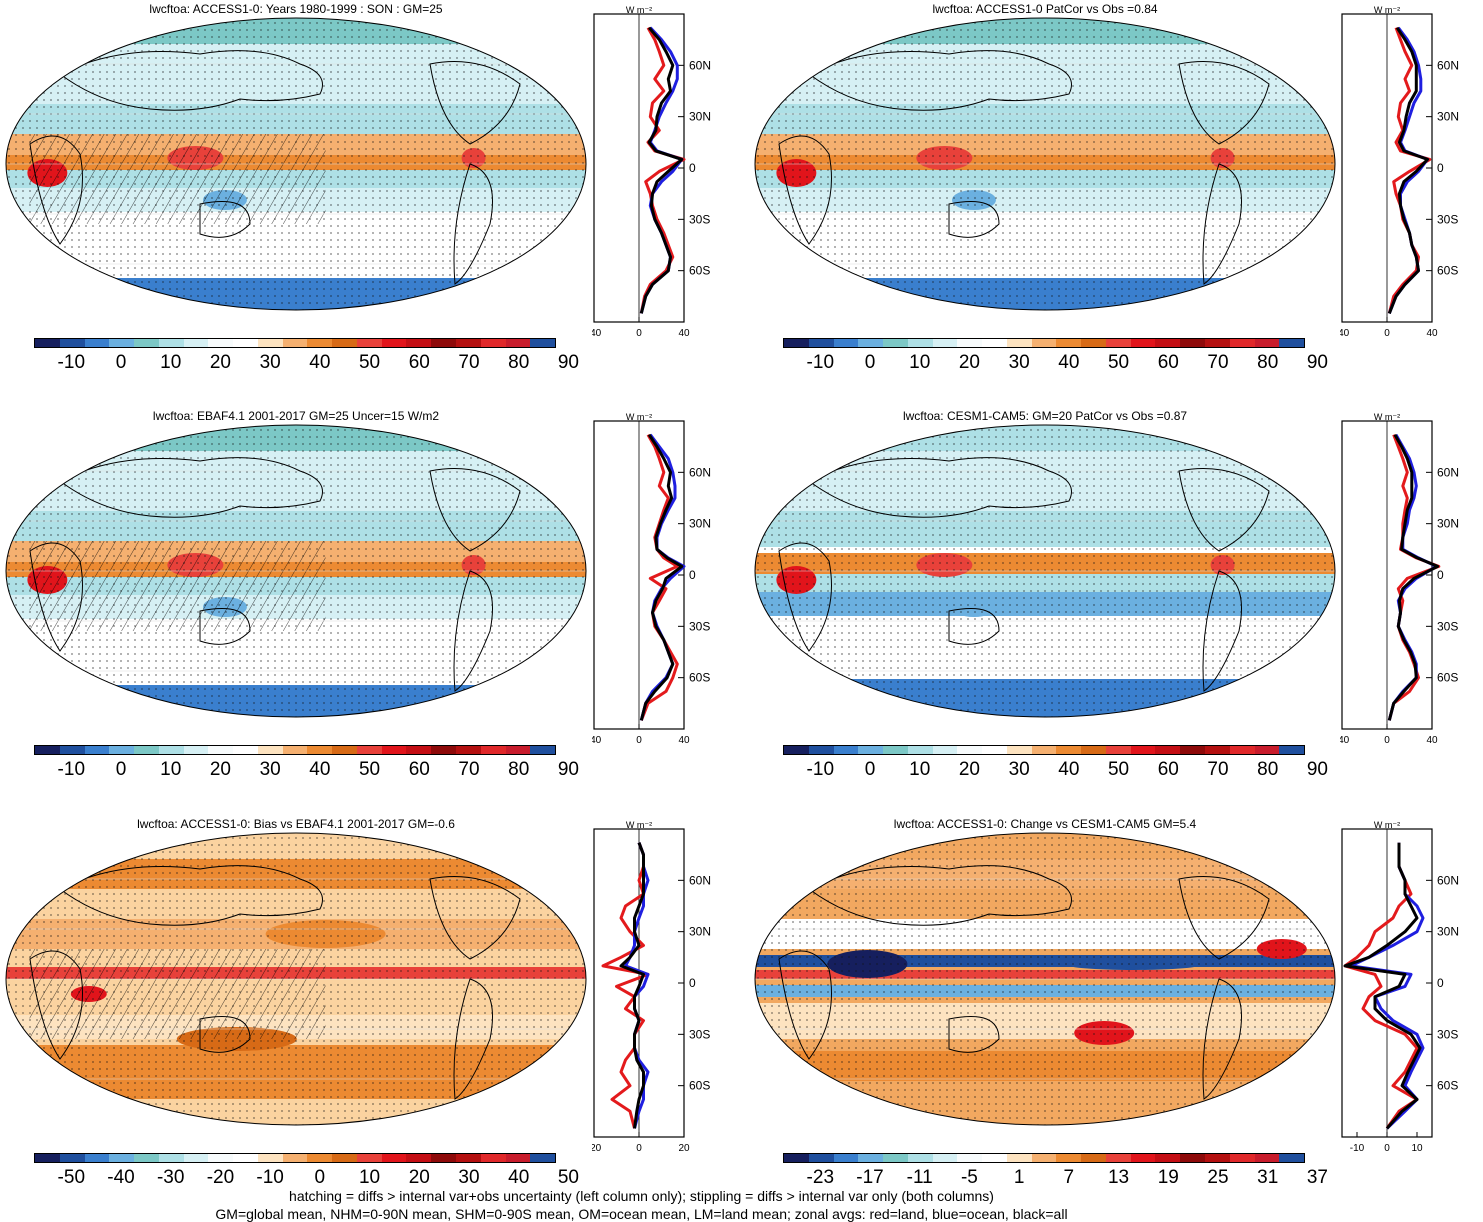  I want to click on colorbar-tick-label: -50, so click(71, 1177).